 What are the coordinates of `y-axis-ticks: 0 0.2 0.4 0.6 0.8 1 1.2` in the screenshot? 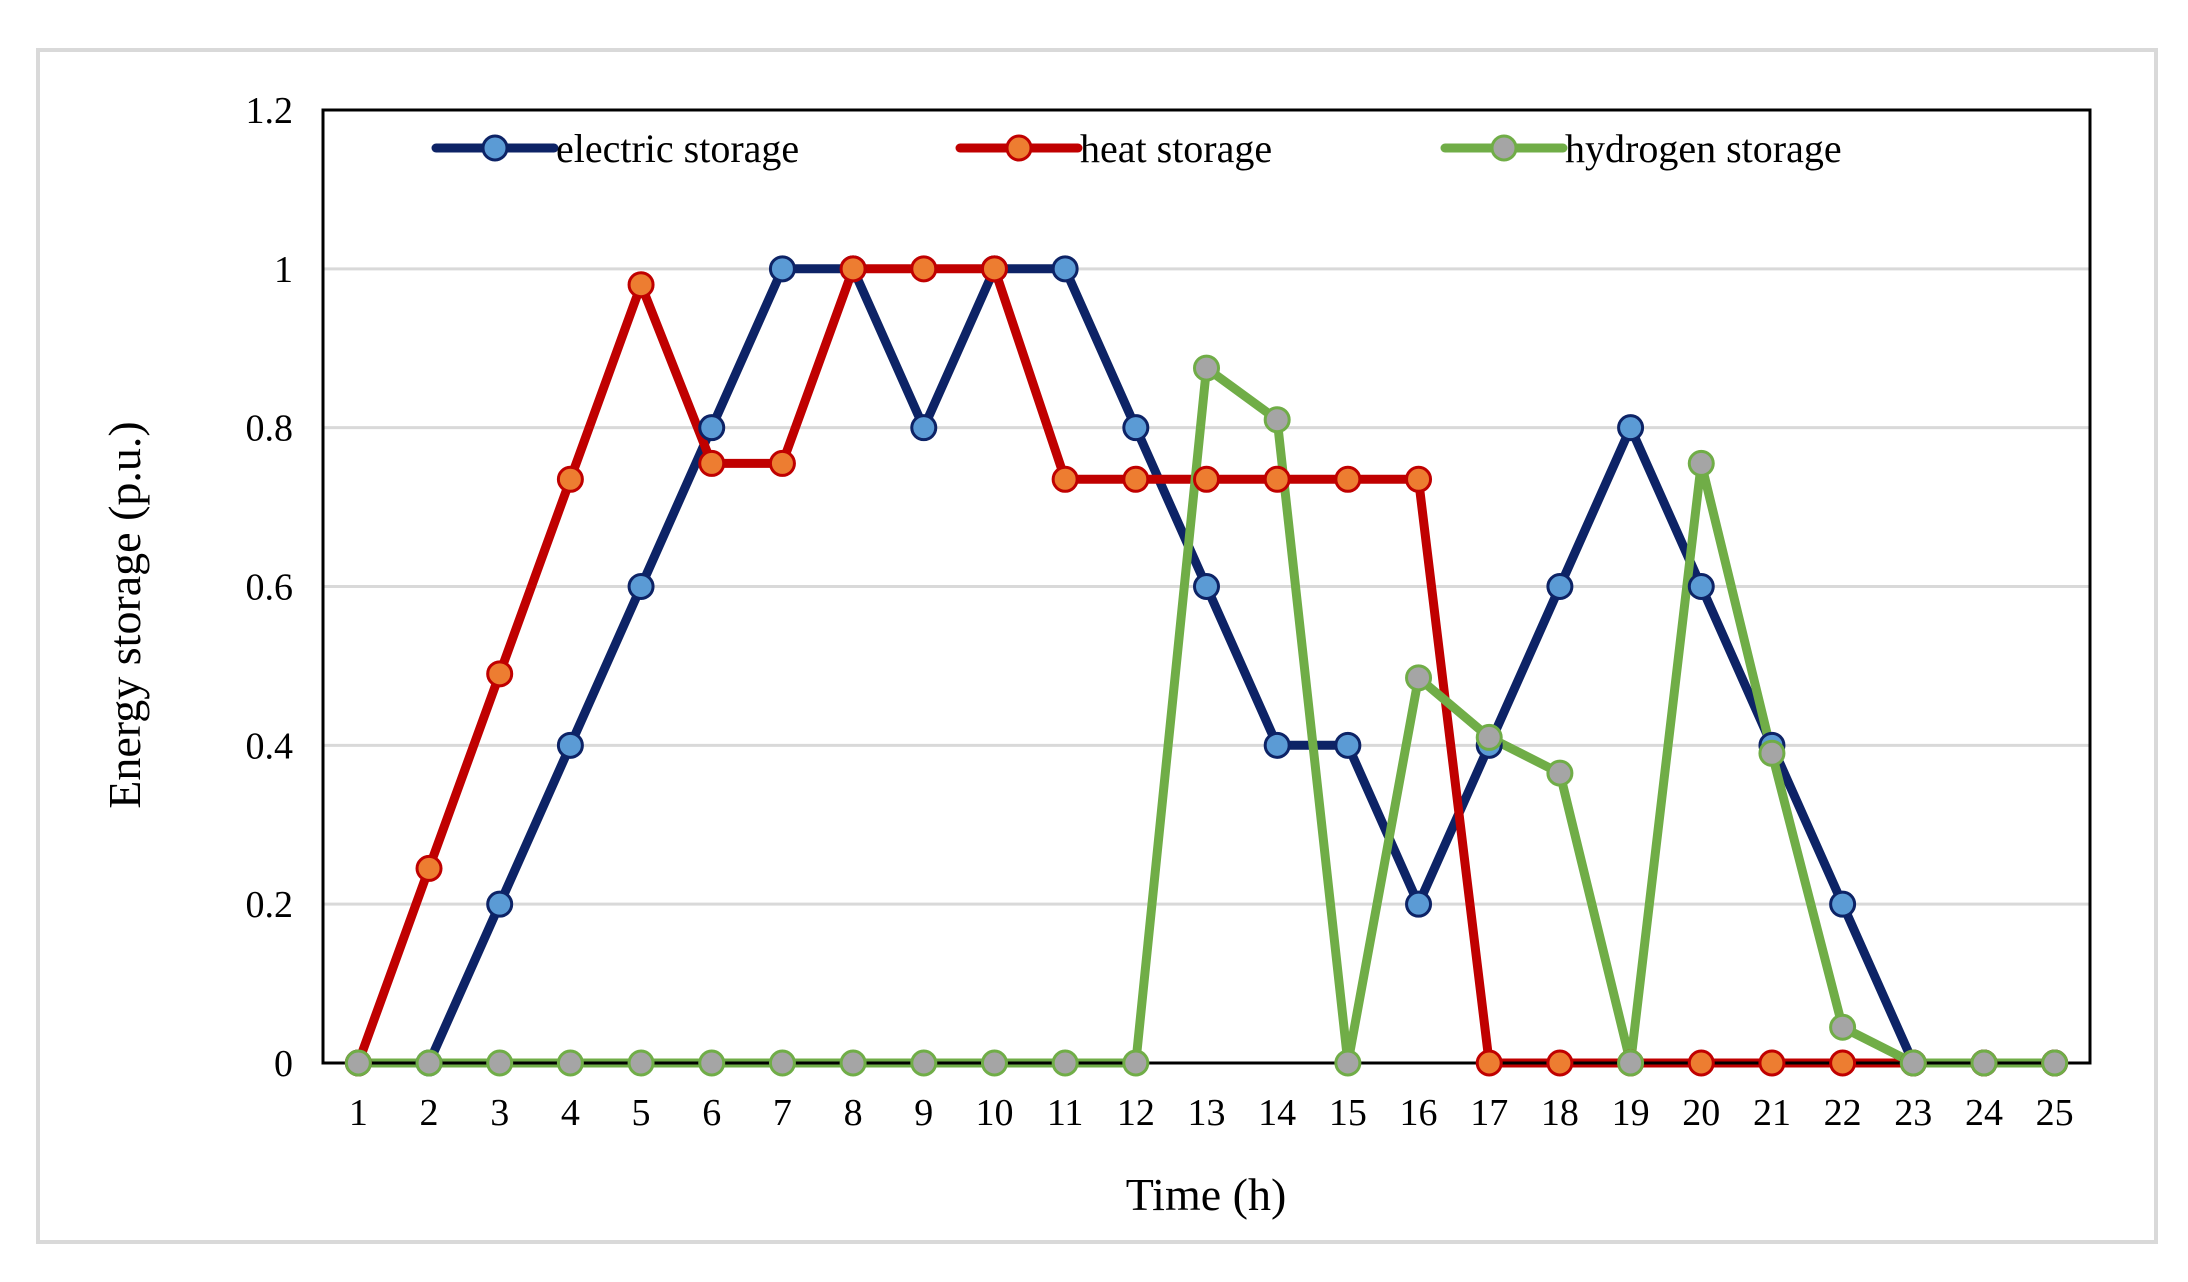 It's located at (270, 587).